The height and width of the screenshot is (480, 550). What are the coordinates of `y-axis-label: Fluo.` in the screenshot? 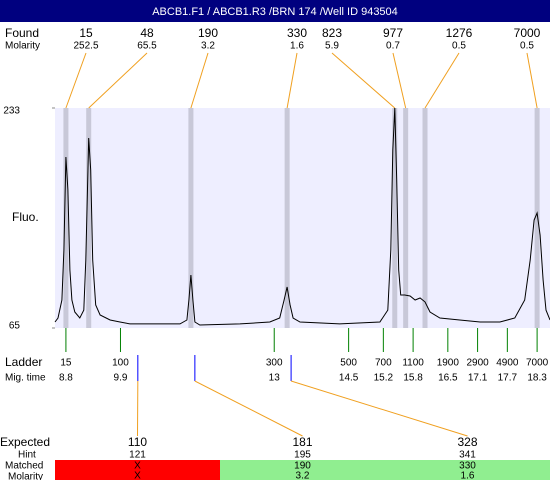 It's located at (25, 217).